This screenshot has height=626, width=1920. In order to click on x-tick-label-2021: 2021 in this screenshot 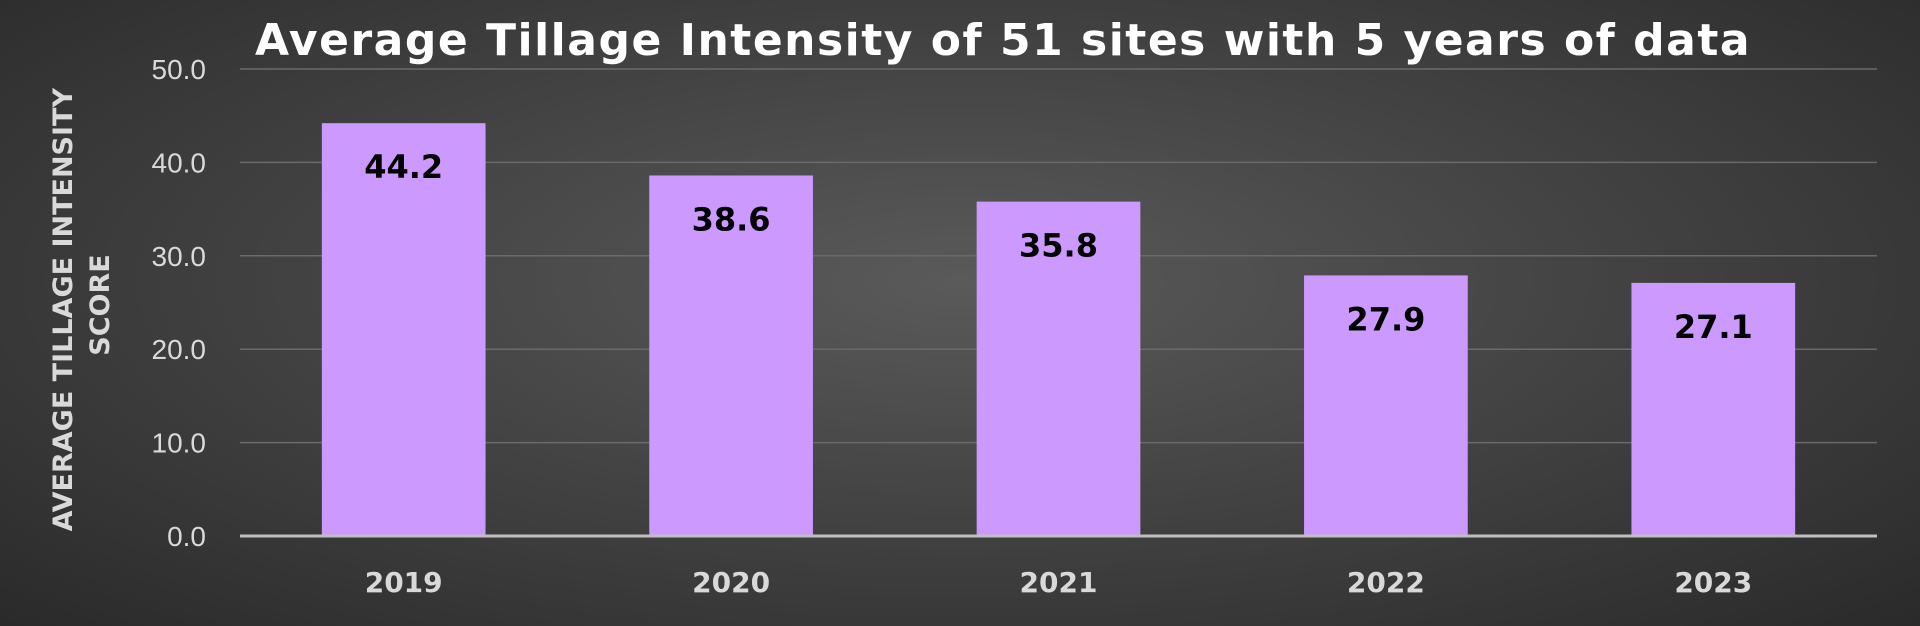, I will do `click(1059, 582)`.